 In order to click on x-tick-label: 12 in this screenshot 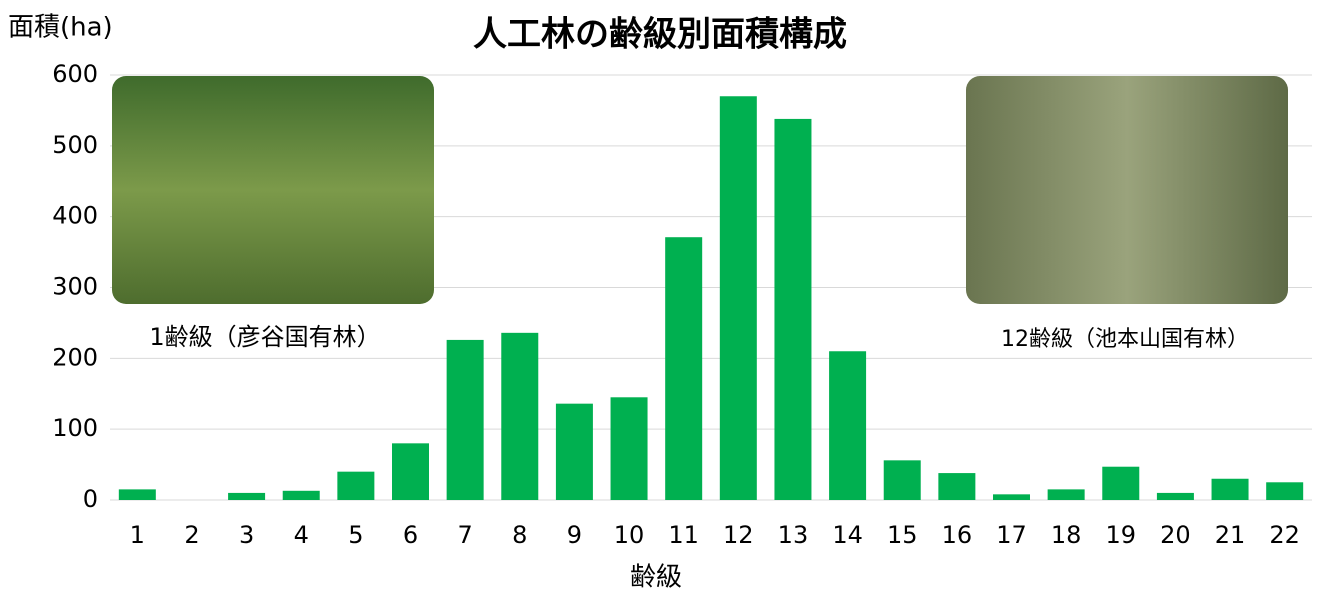, I will do `click(738, 535)`.